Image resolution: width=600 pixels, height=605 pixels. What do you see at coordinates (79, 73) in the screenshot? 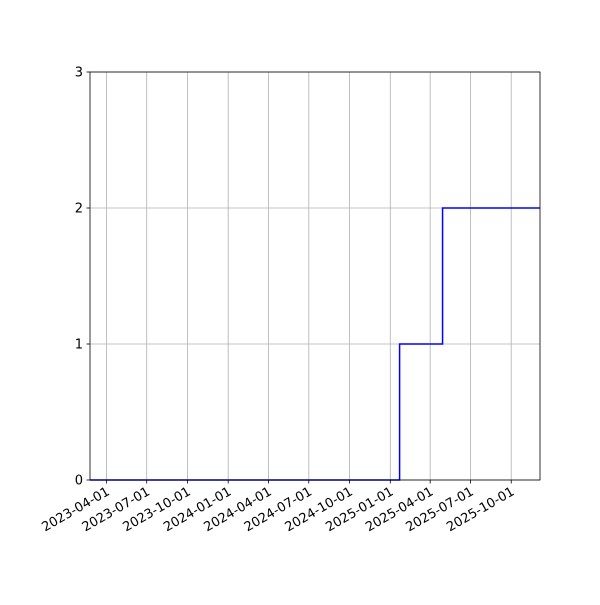
I see `y-tick-label: 3` at bounding box center [79, 73].